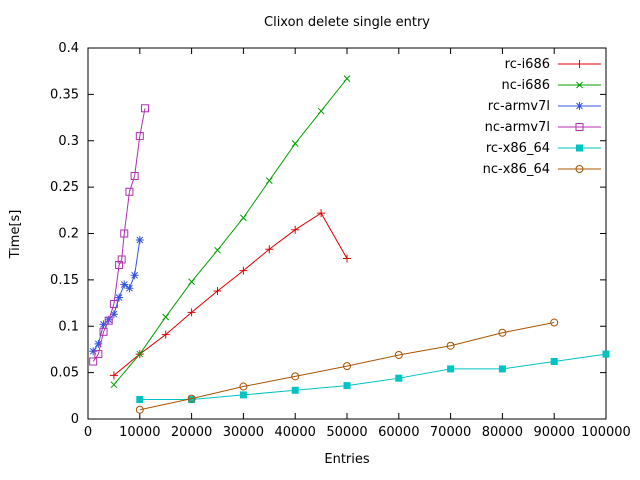  Describe the element at coordinates (68, 48) in the screenshot. I see `svg-text: 0.4` at that location.